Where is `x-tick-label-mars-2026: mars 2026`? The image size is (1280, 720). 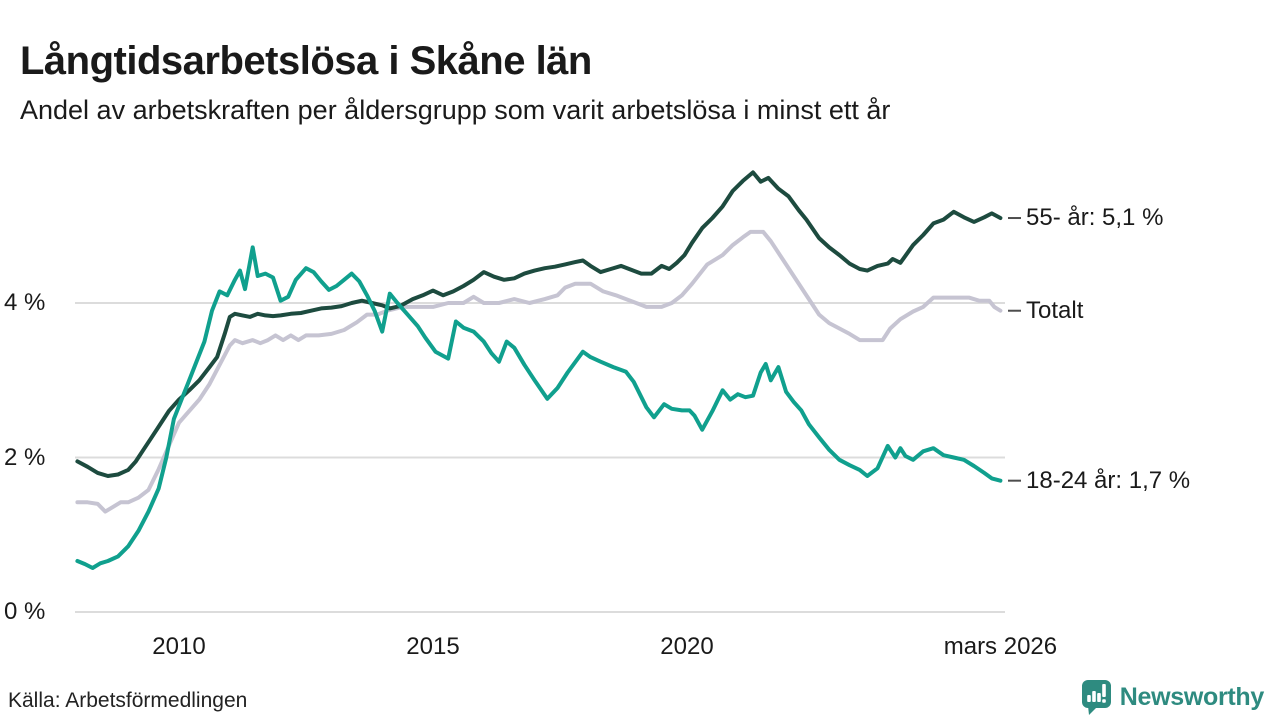 x-tick-label-mars-2026: mars 2026 is located at coordinates (1000, 646).